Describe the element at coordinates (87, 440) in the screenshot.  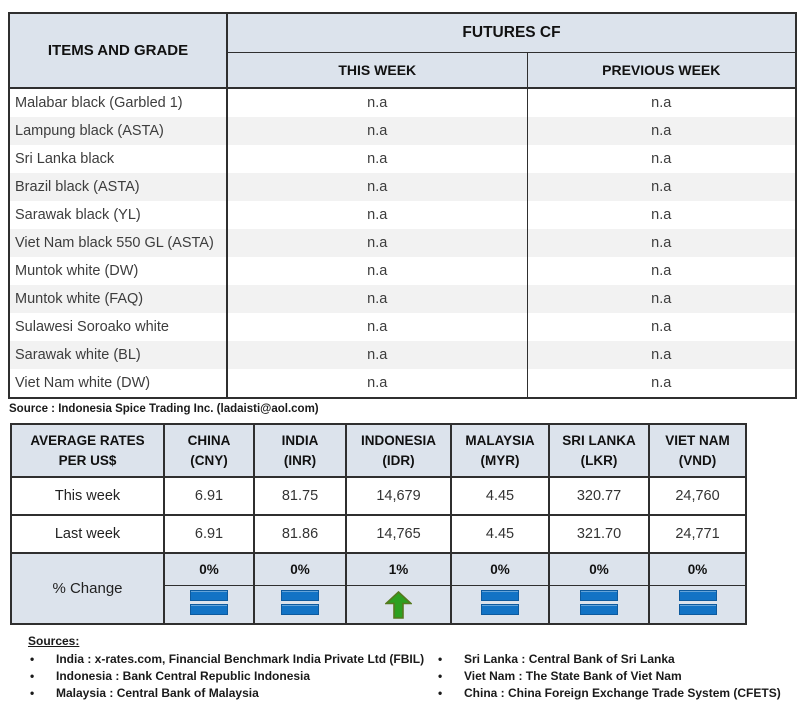
I see `rates-label-line1: AVERAGE RATES` at that location.